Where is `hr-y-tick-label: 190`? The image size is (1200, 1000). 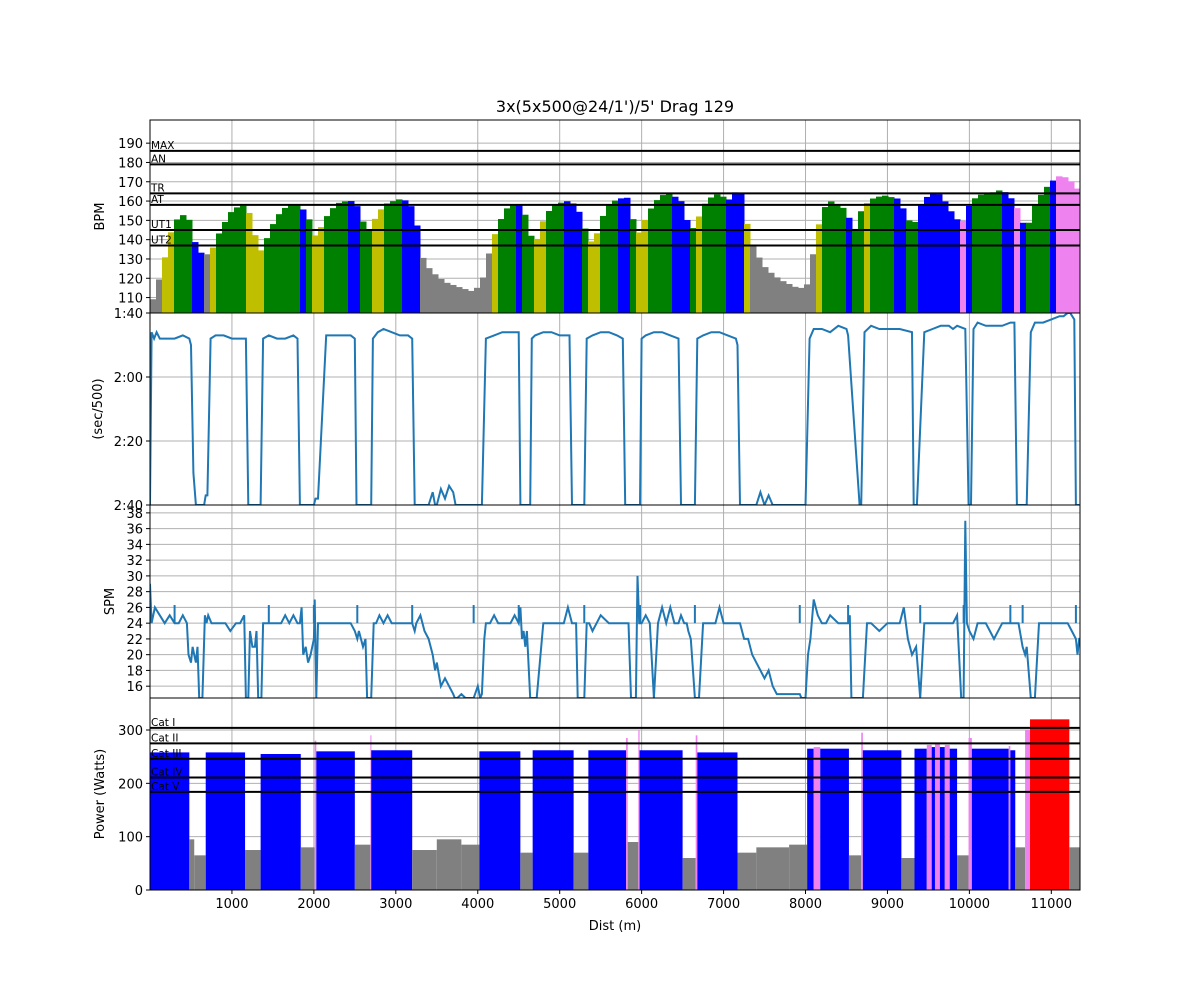 hr-y-tick-label: 190 is located at coordinates (130, 144).